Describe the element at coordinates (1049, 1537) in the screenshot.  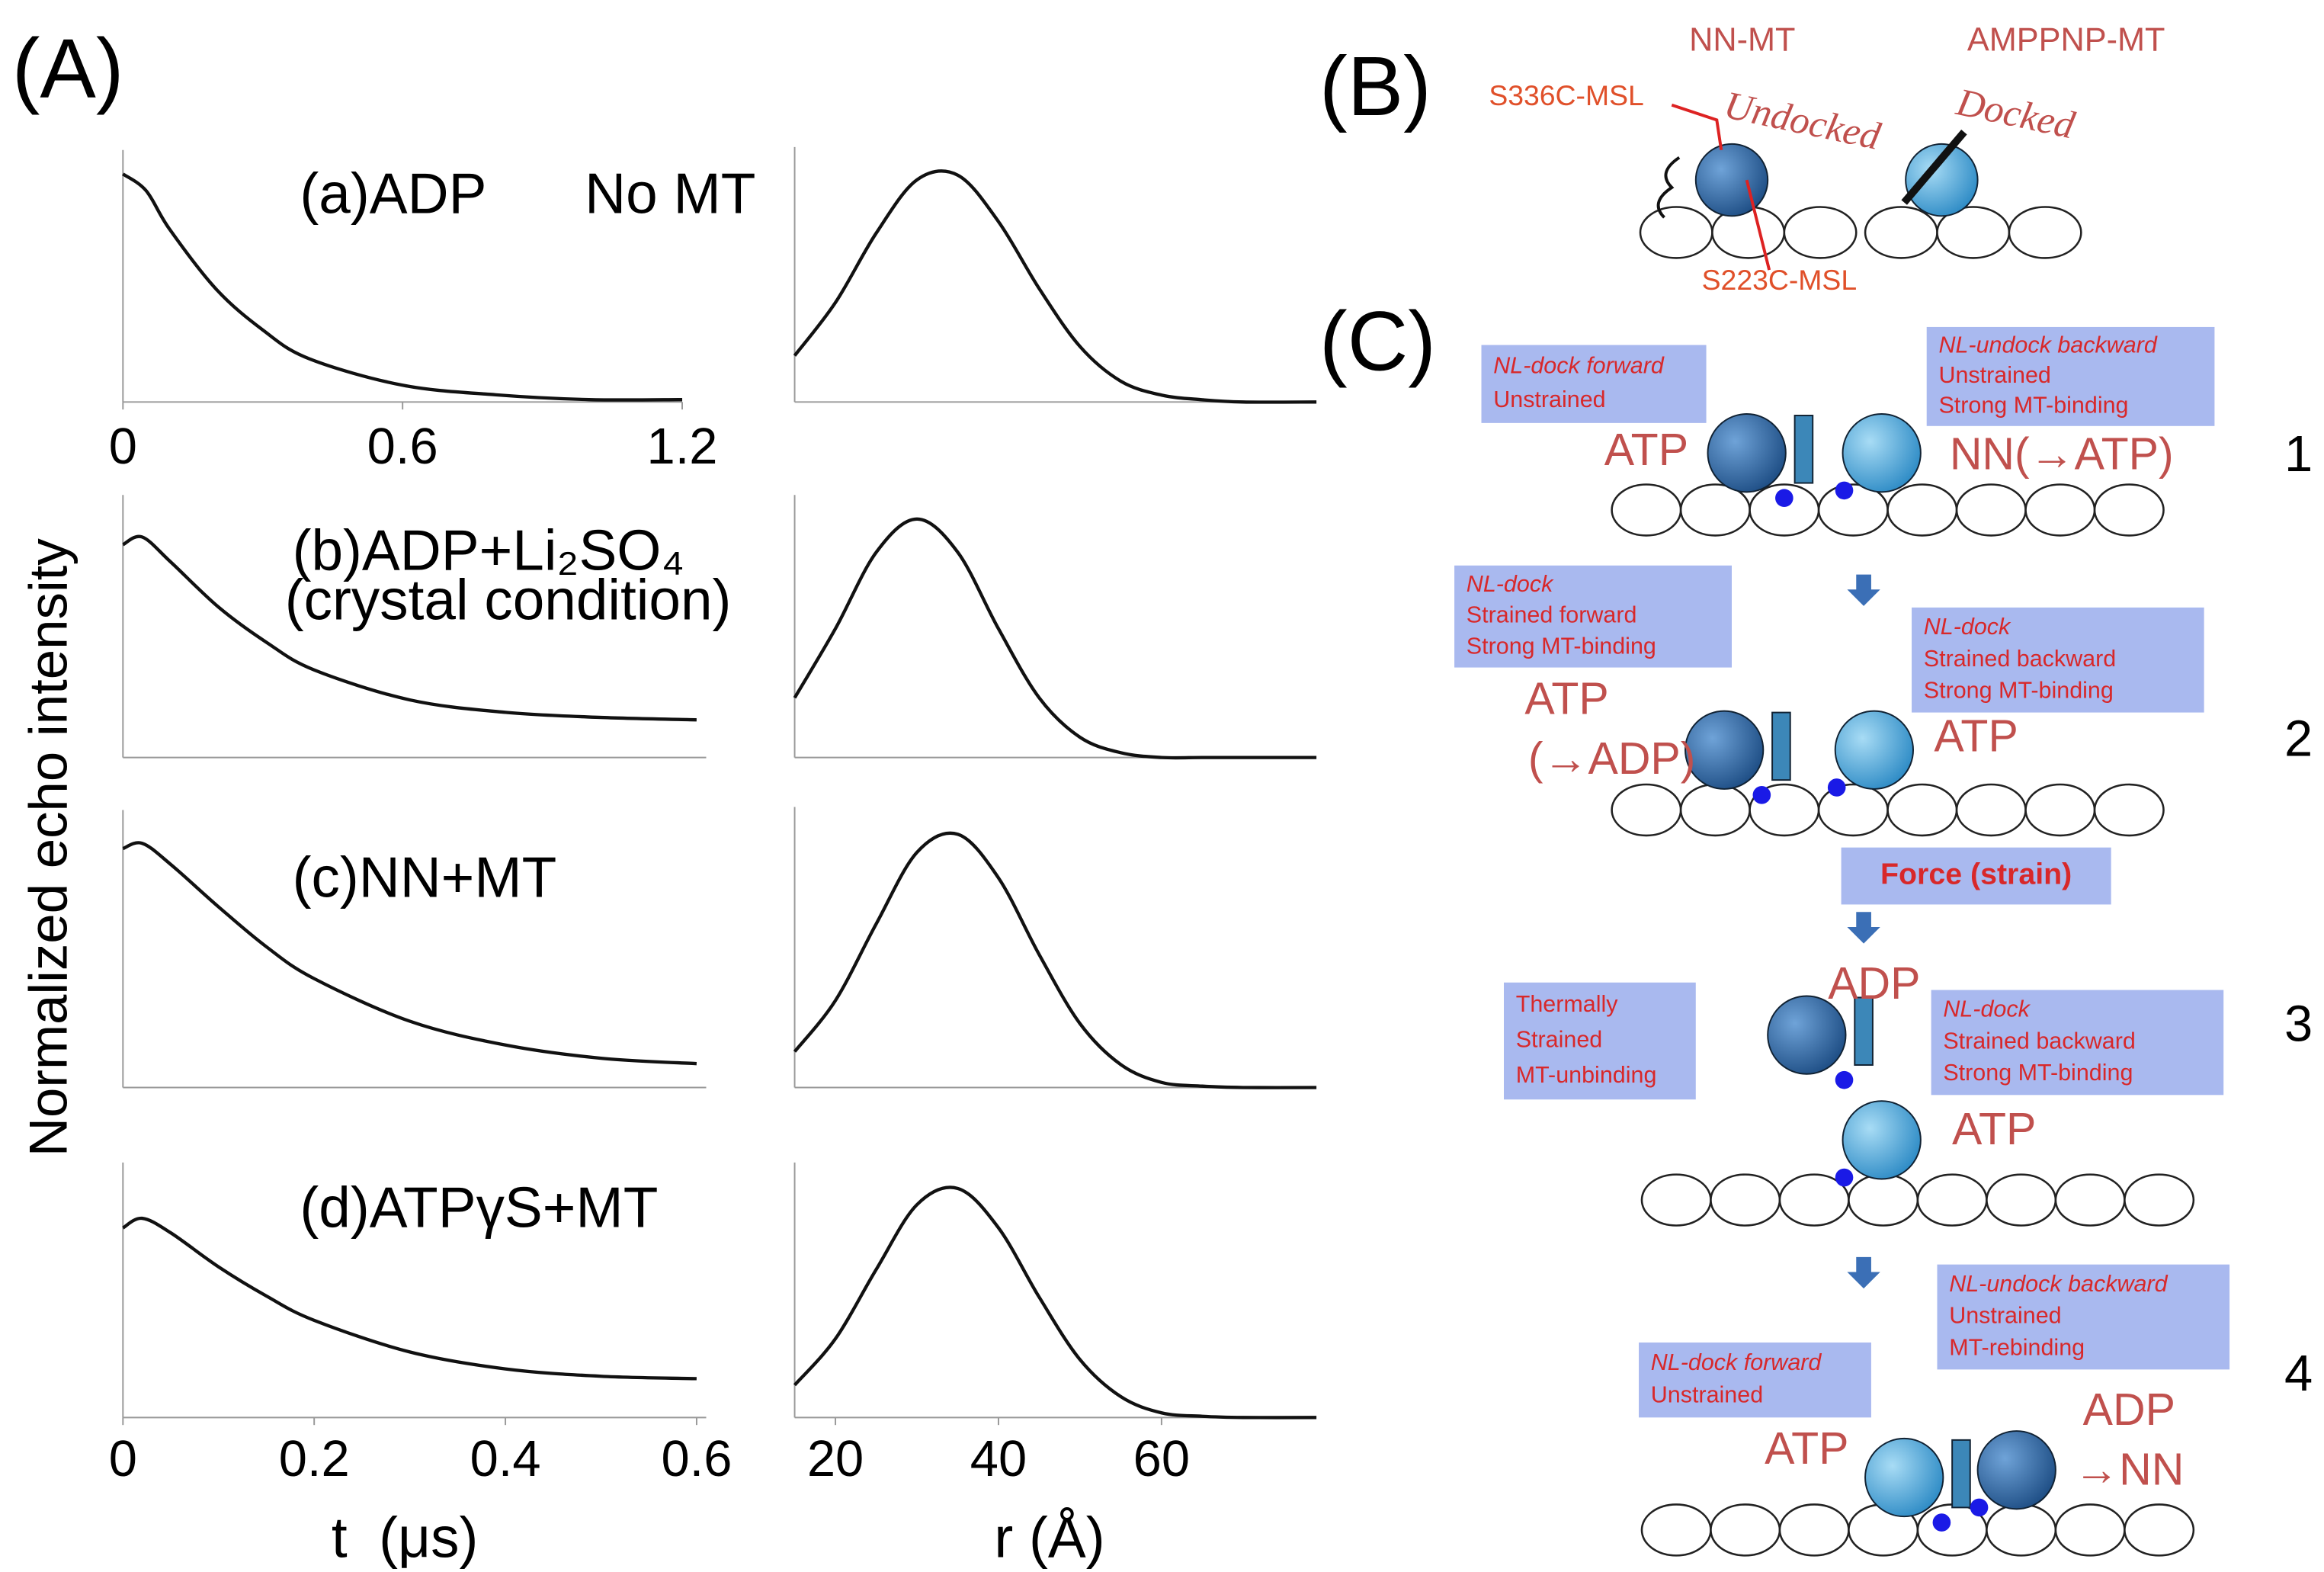
I see `x-axis-label: r (Å)` at that location.